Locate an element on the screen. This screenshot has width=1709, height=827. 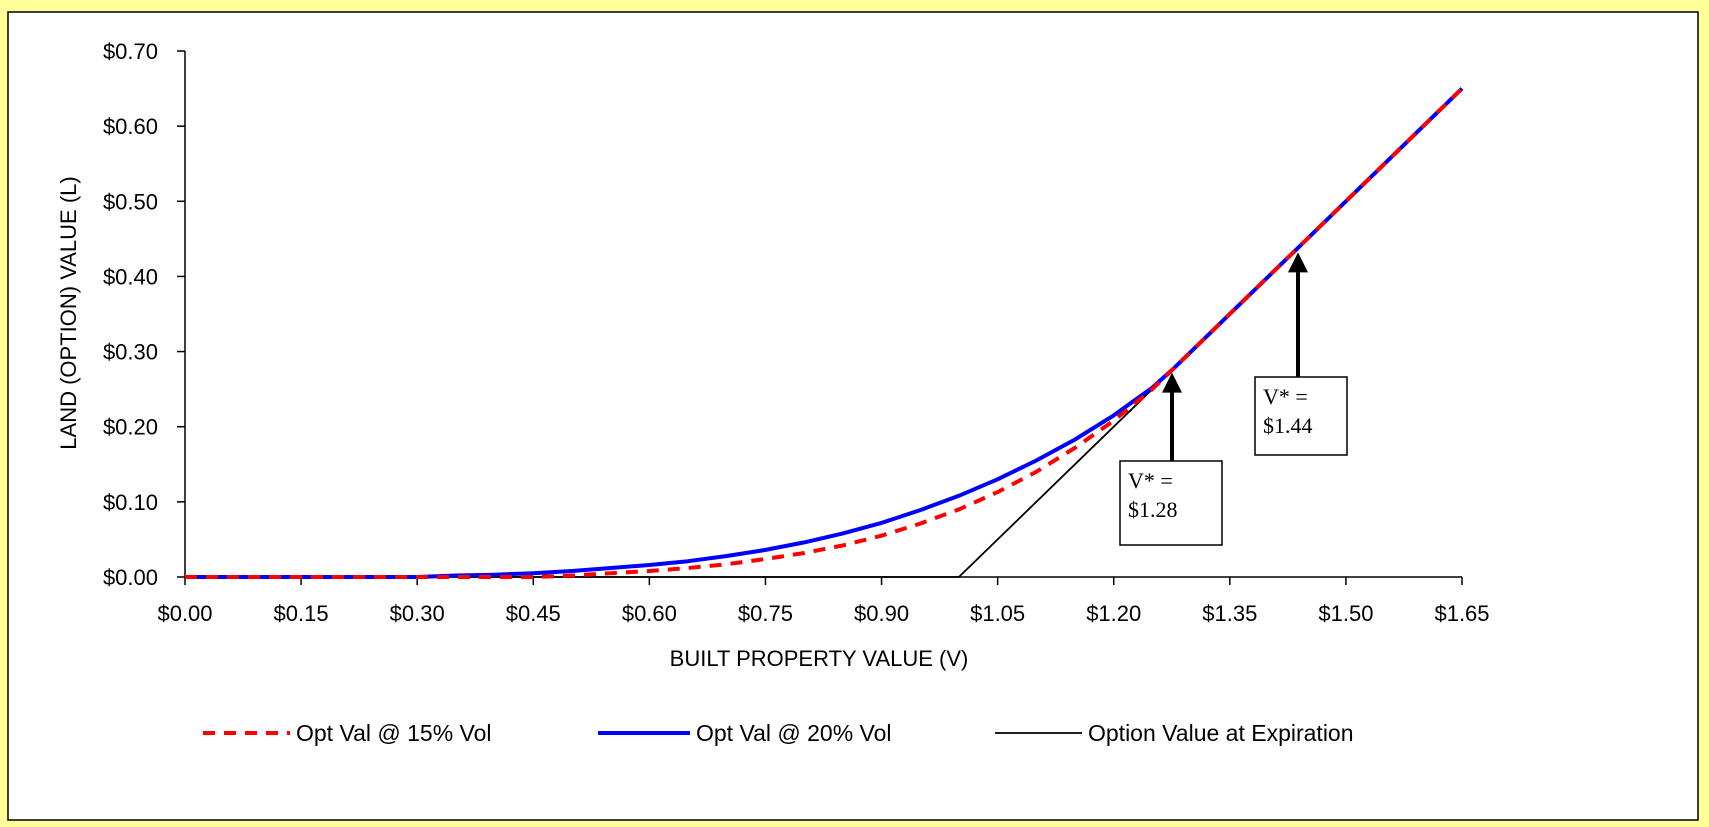
y-tick-label: $0.50 is located at coordinates (130, 201).